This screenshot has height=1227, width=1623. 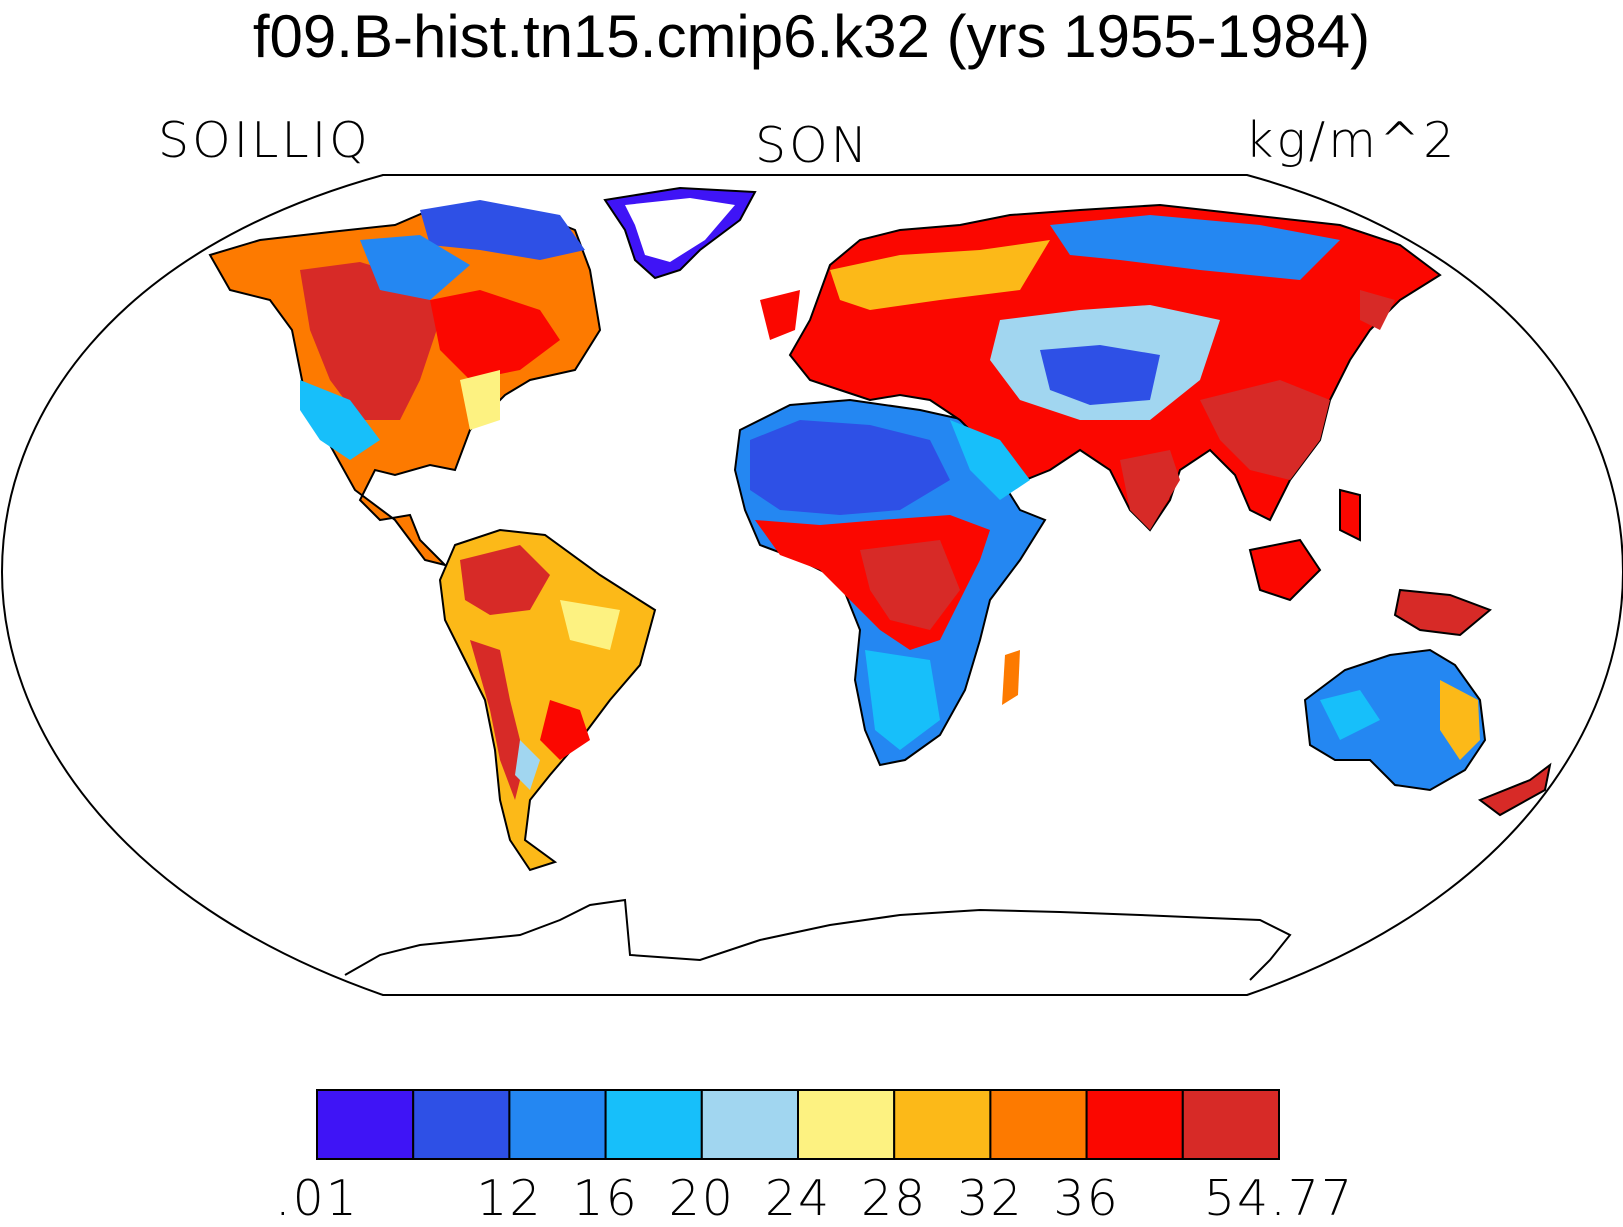 What do you see at coordinates (1285, 570) in the screenshot?
I see `maritime-se-asia` at bounding box center [1285, 570].